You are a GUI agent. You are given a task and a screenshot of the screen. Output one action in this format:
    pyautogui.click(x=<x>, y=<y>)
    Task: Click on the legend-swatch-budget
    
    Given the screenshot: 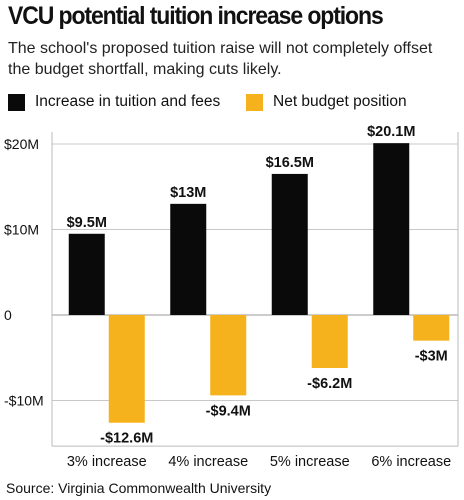 What is the action you would take?
    pyautogui.click(x=254, y=102)
    